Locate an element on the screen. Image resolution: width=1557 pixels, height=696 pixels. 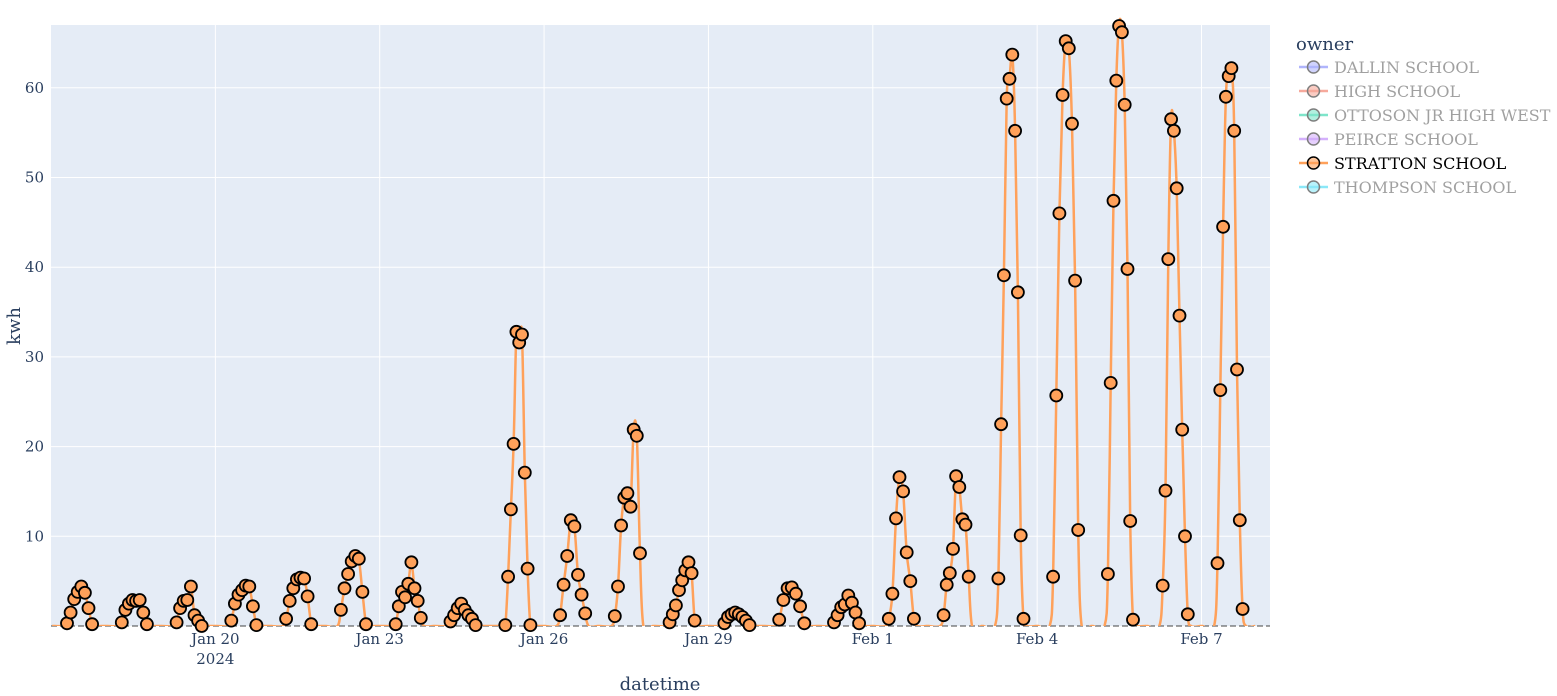
legend-label: STRATTON SCHOOL is located at coordinates (1420, 163).